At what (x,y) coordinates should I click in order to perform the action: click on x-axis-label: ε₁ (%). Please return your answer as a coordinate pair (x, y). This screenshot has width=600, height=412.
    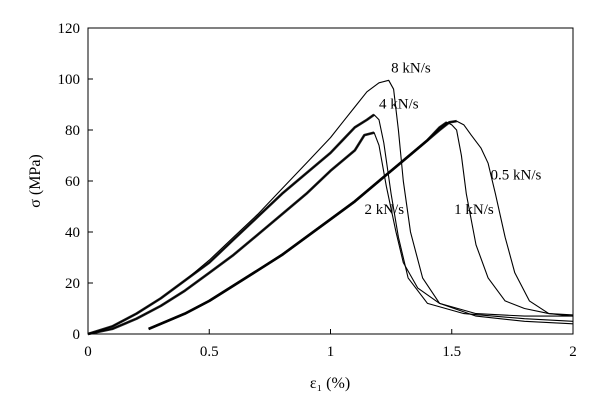
    Looking at the image, I should click on (330, 383).